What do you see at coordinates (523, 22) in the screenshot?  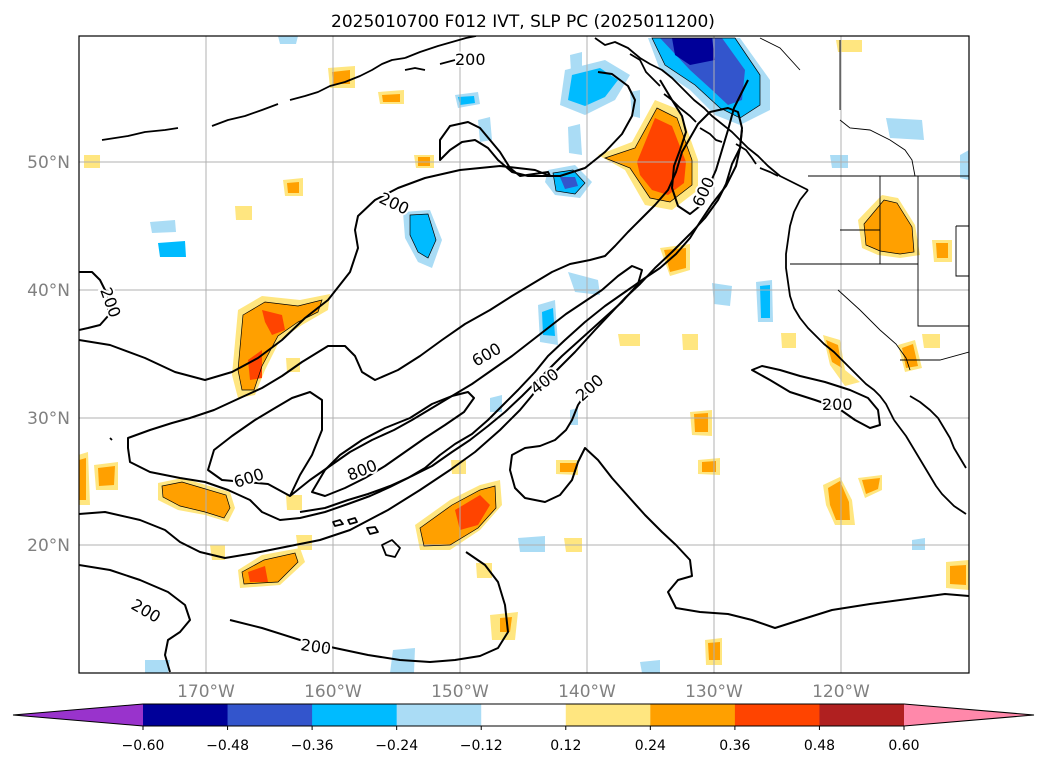 I see `map-title: 2025010700 F012 IVT, SLP PC (2025011200)` at bounding box center [523, 22].